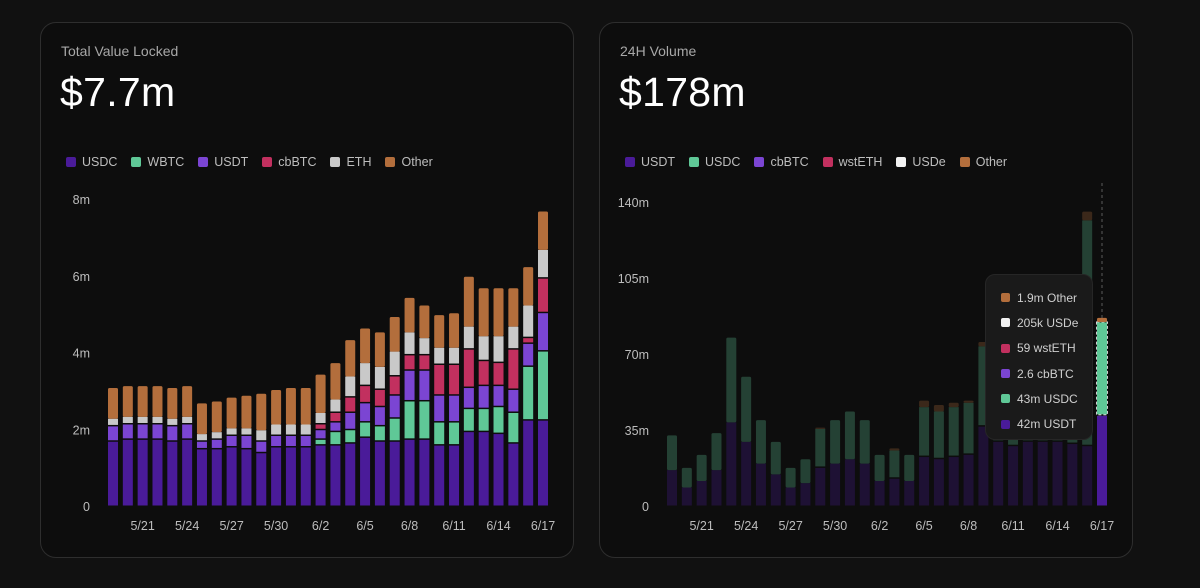  Describe the element at coordinates (852, 162) in the screenshot. I see `volume-legend-item: wstETH` at that location.